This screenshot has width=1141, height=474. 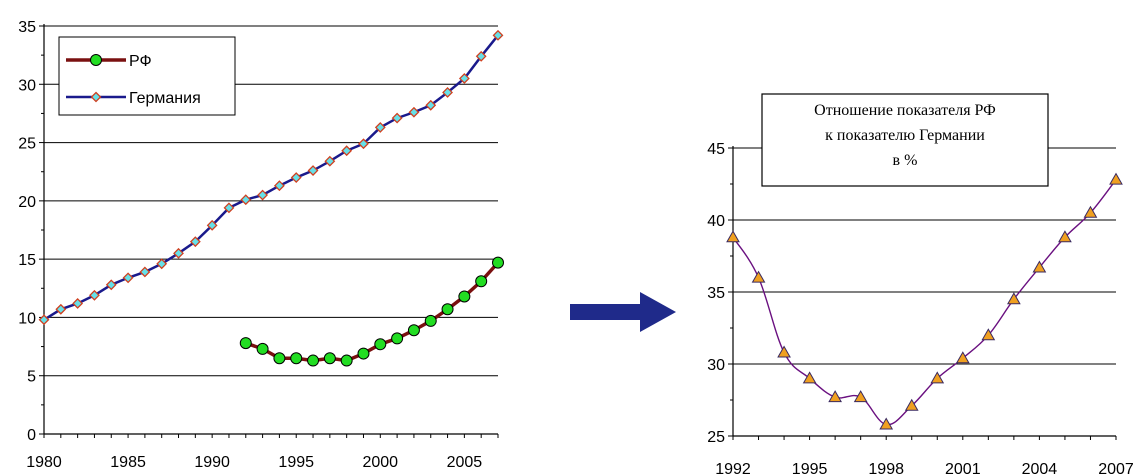 What do you see at coordinates (27, 202) in the screenshot?
I see `y-tick-label: 20` at bounding box center [27, 202].